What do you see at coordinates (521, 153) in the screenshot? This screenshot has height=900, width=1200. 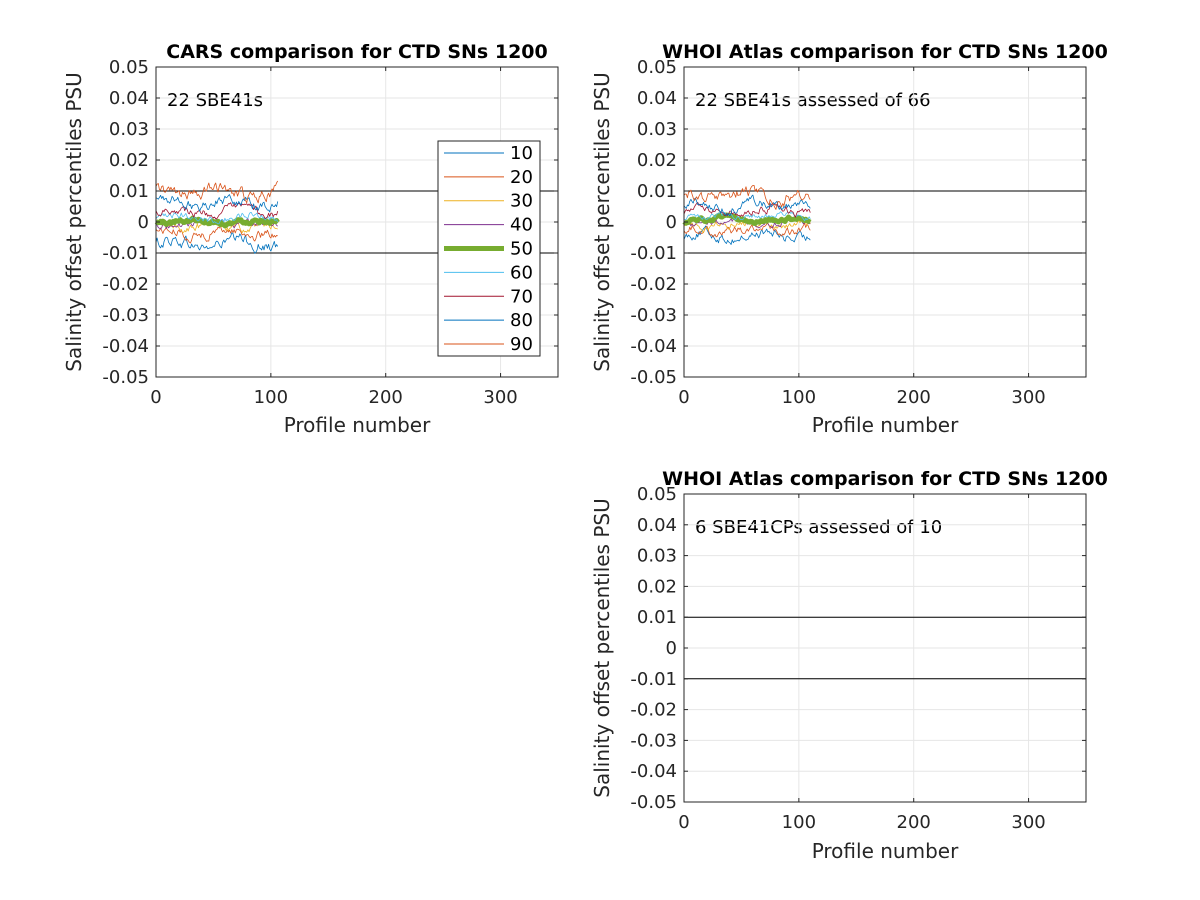 I see `legend-label-p10: 10` at bounding box center [521, 153].